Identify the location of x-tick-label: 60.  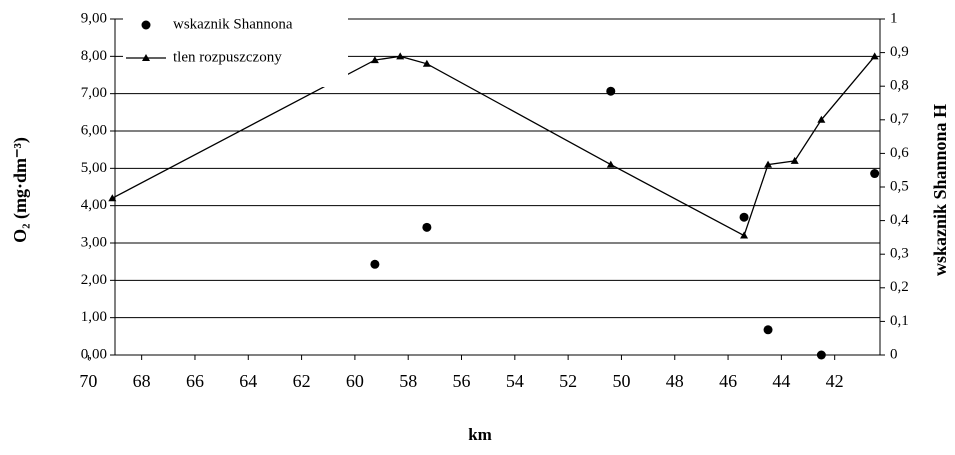
(355, 381).